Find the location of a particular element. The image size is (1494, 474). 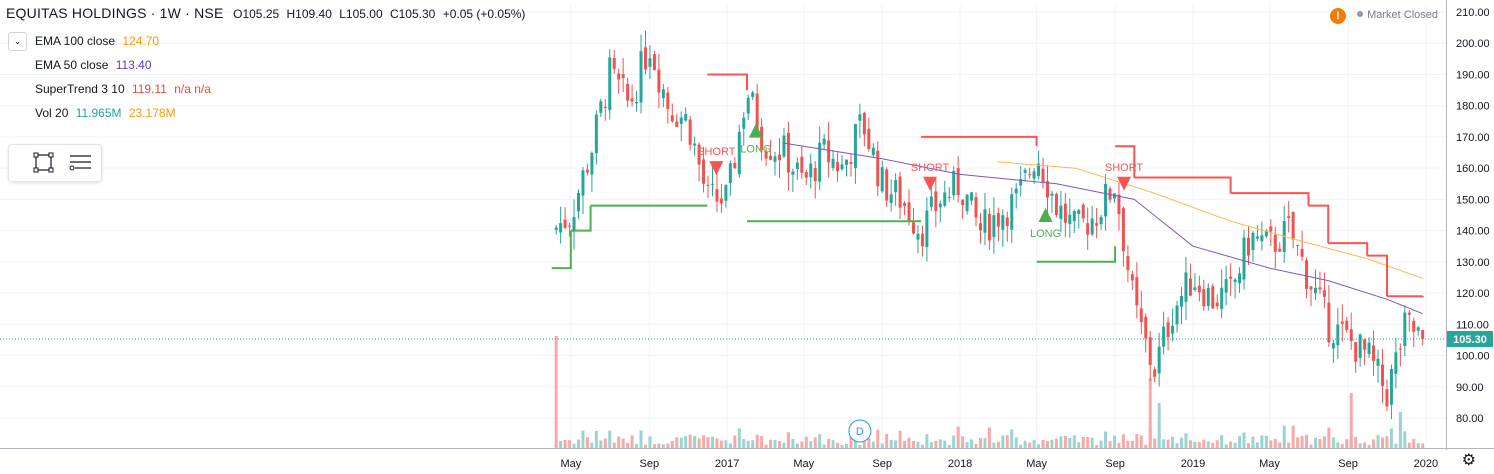

indicator-ema100: EMA 100 close 124.70 is located at coordinates (97, 41).